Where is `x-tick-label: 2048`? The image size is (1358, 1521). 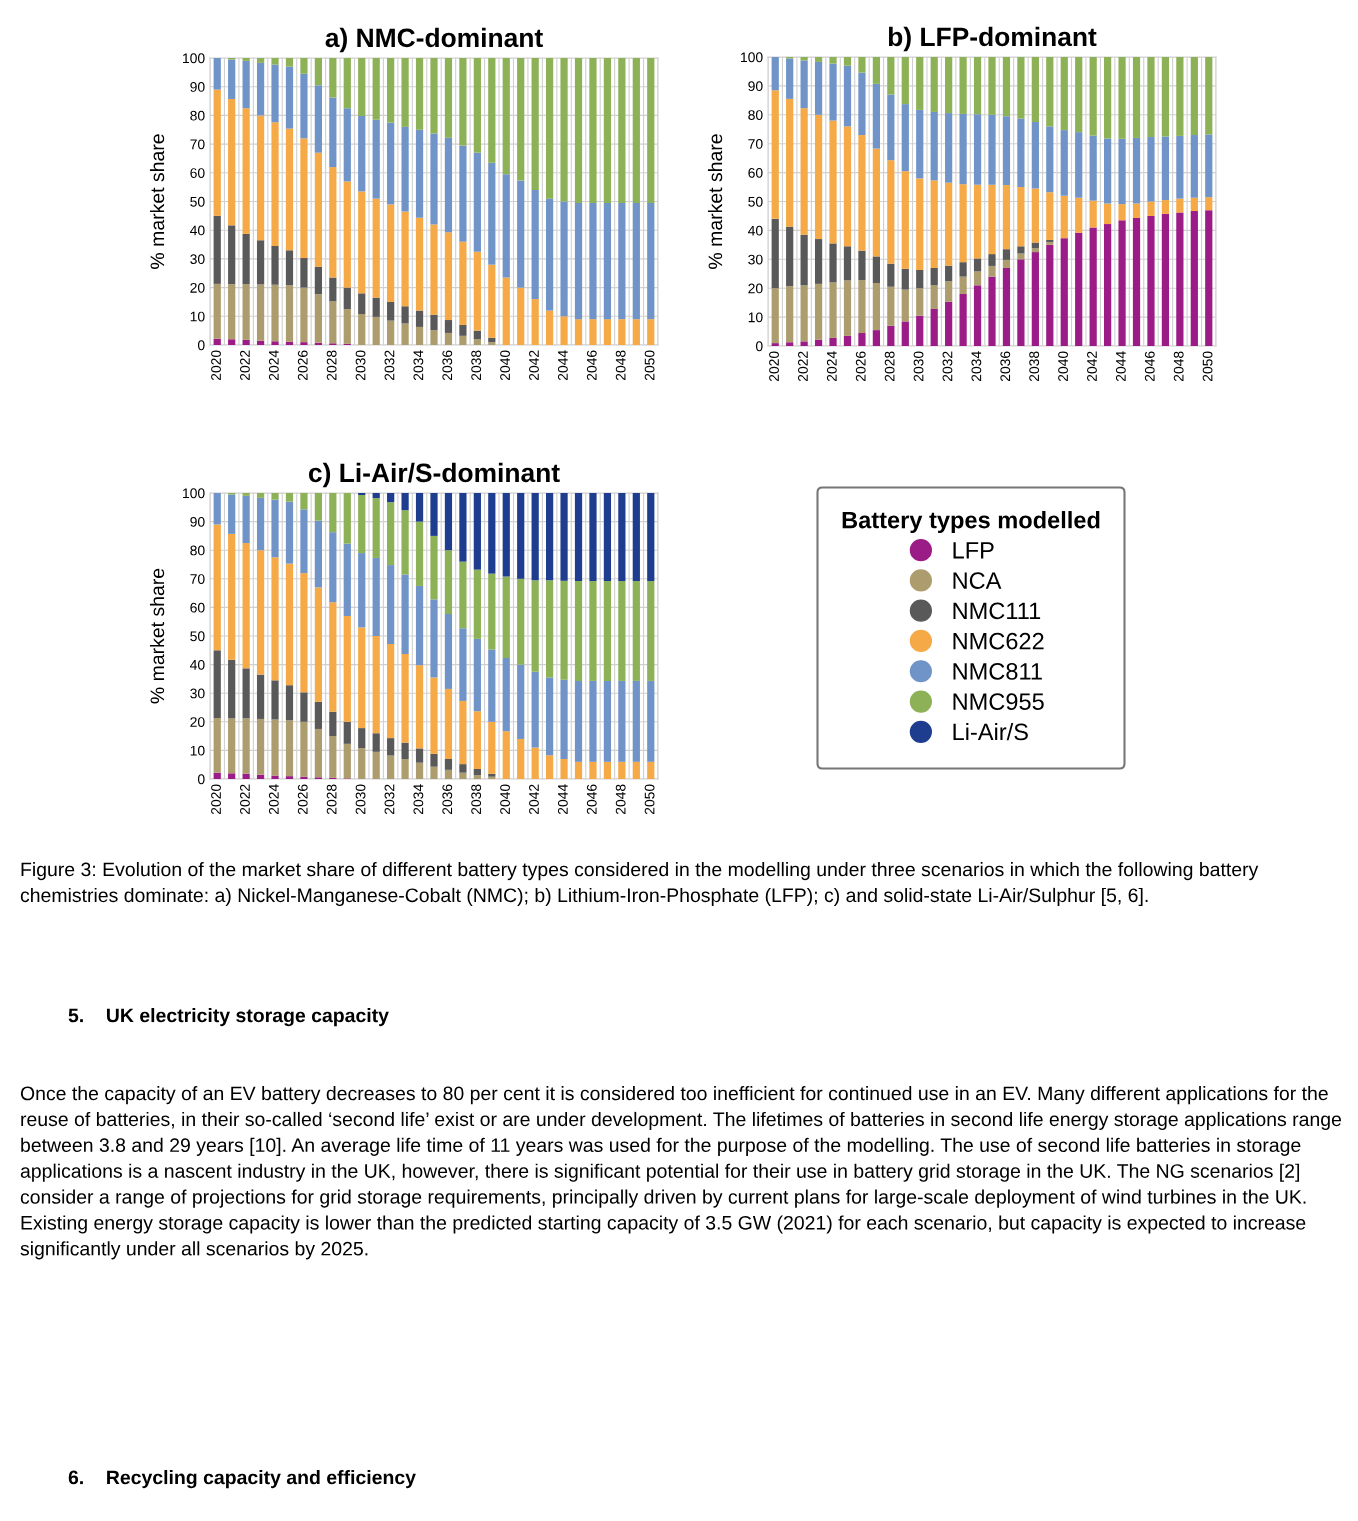 x-tick-label: 2048 is located at coordinates (620, 365).